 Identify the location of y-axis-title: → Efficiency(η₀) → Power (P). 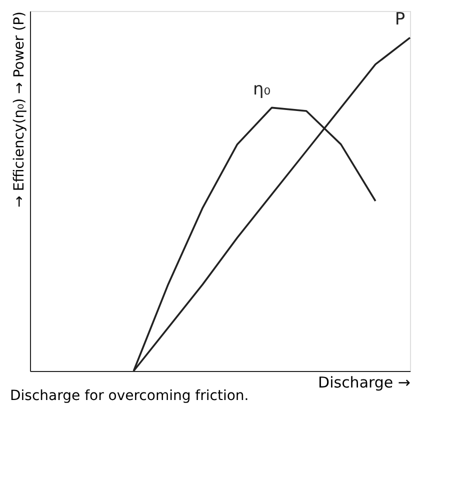
(20, 110).